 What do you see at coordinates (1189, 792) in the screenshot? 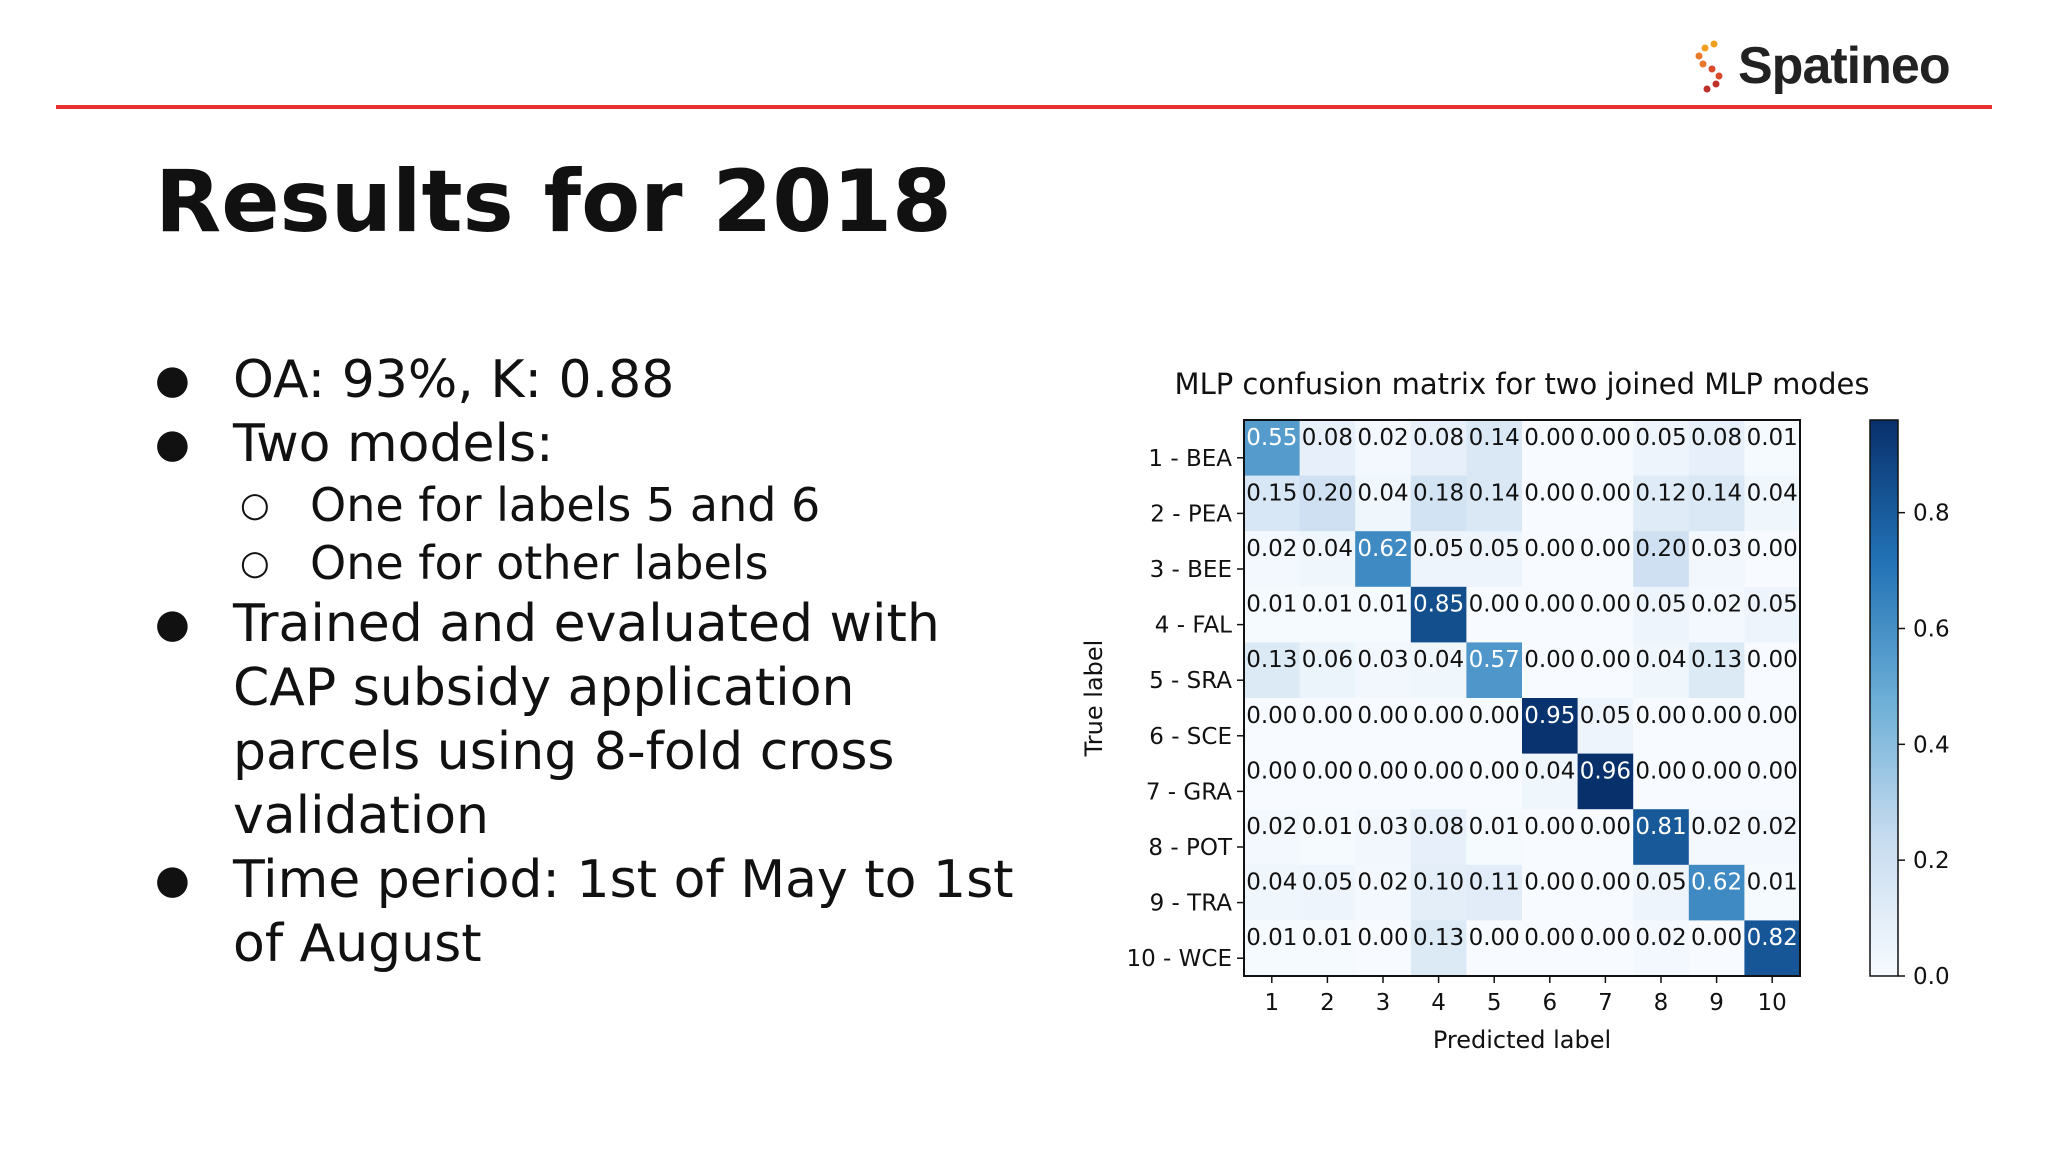
I see `y-tick-label: 7 - GRA` at bounding box center [1189, 792].